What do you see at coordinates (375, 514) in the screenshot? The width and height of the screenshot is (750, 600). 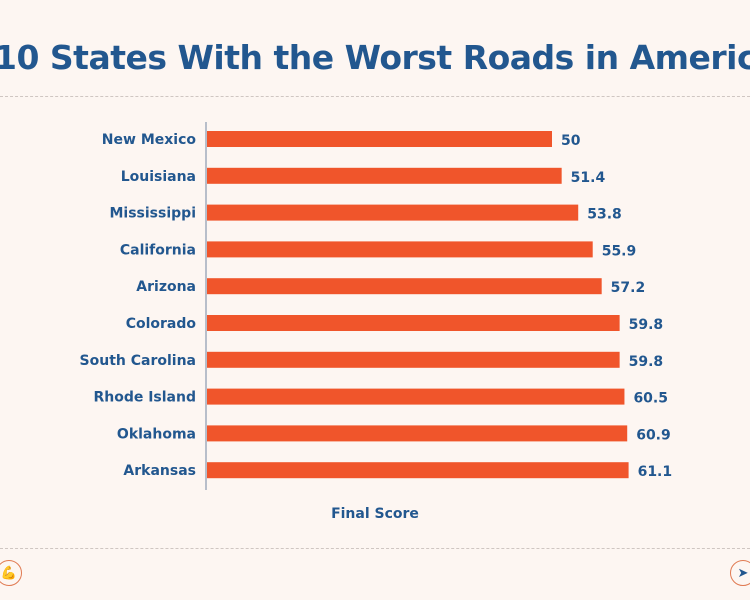 I see `x-axis-label: Final Score` at bounding box center [375, 514].